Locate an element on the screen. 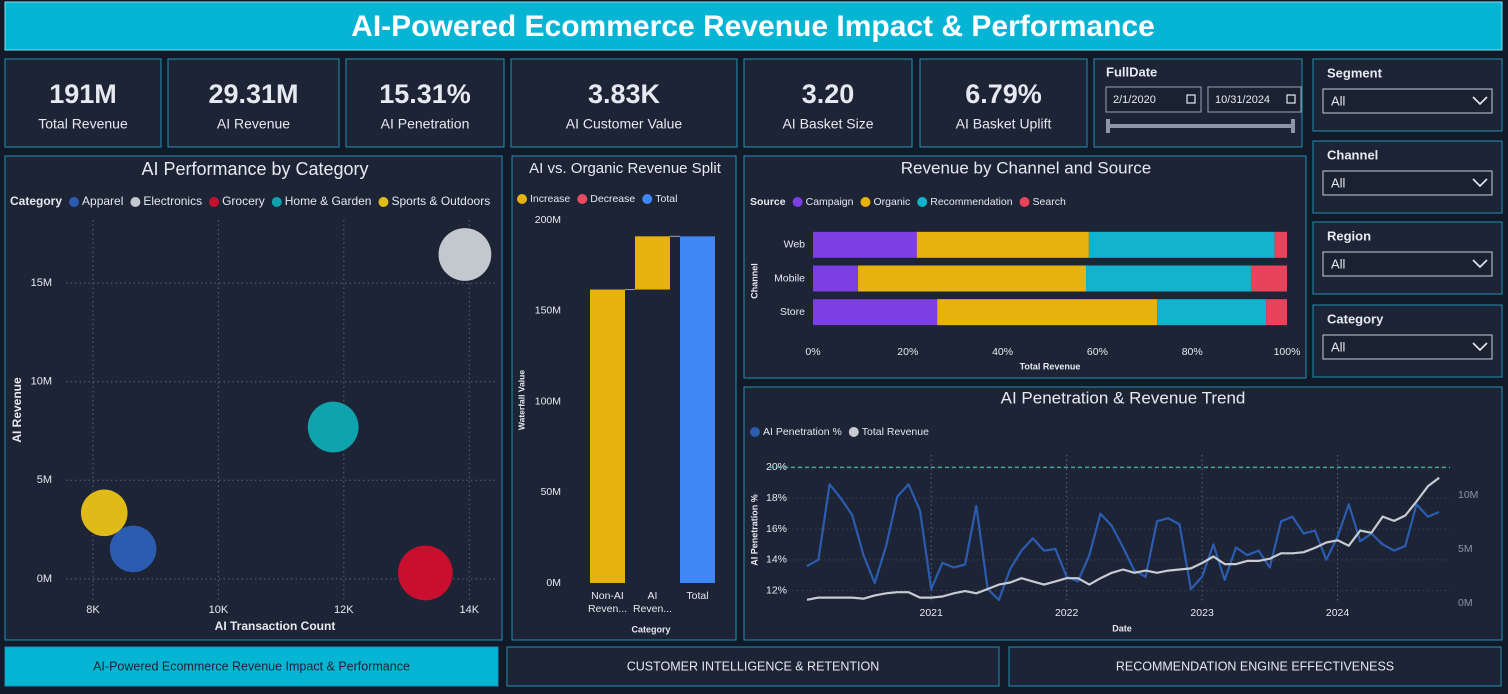 The image size is (1508, 694). legend-label: Recommendation is located at coordinates (971, 202).